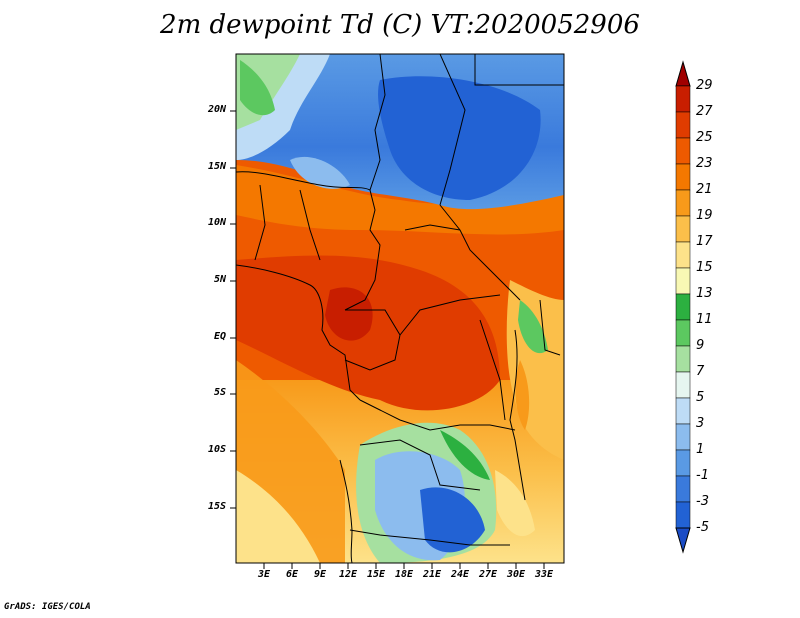 This screenshot has width=800, height=618. Describe the element at coordinates (216, 506) in the screenshot. I see `lat-label: 15S` at that location.